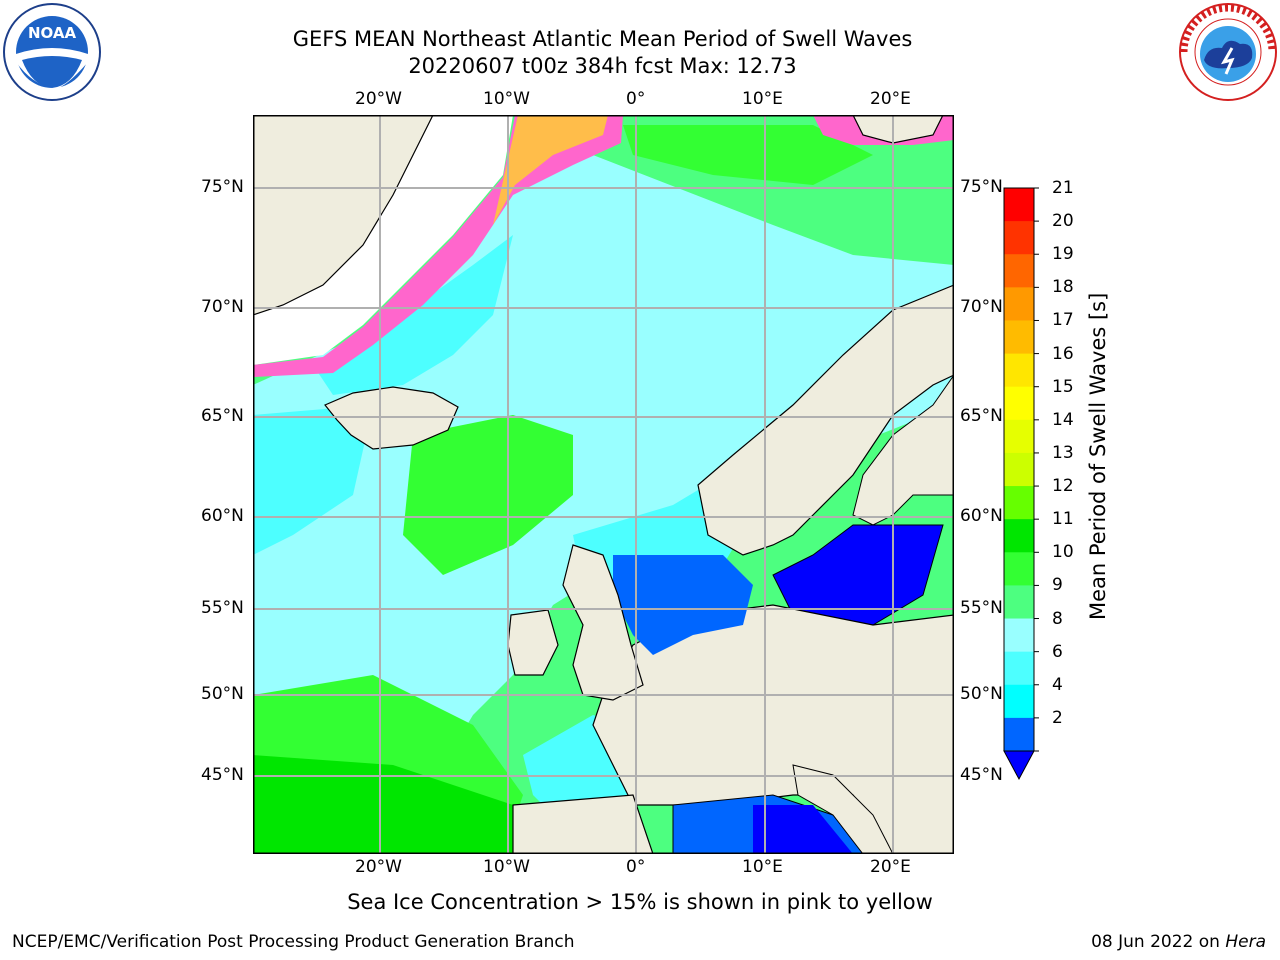 This screenshot has width=1280, height=960. What do you see at coordinates (762, 867) in the screenshot?
I see `lon-label-bottom-10E: 10°E` at bounding box center [762, 867].